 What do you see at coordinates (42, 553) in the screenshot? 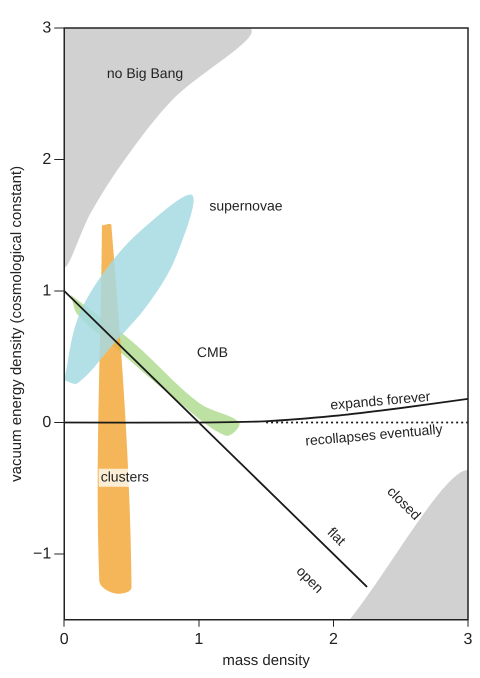
I see `y-tick-label: −1` at bounding box center [42, 553].